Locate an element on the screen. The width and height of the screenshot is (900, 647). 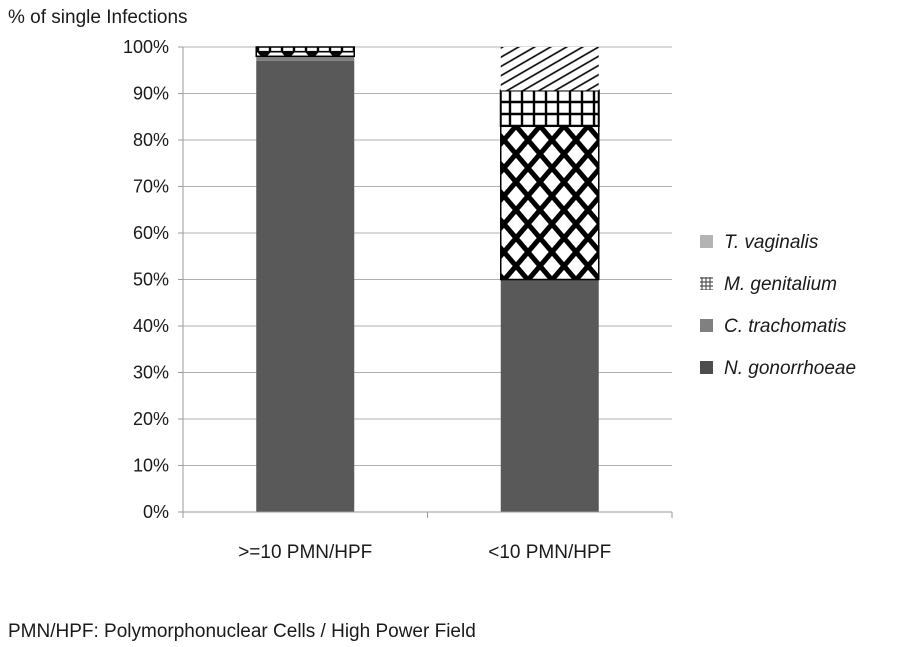
y-tick-label: 50% is located at coordinates (151, 280).